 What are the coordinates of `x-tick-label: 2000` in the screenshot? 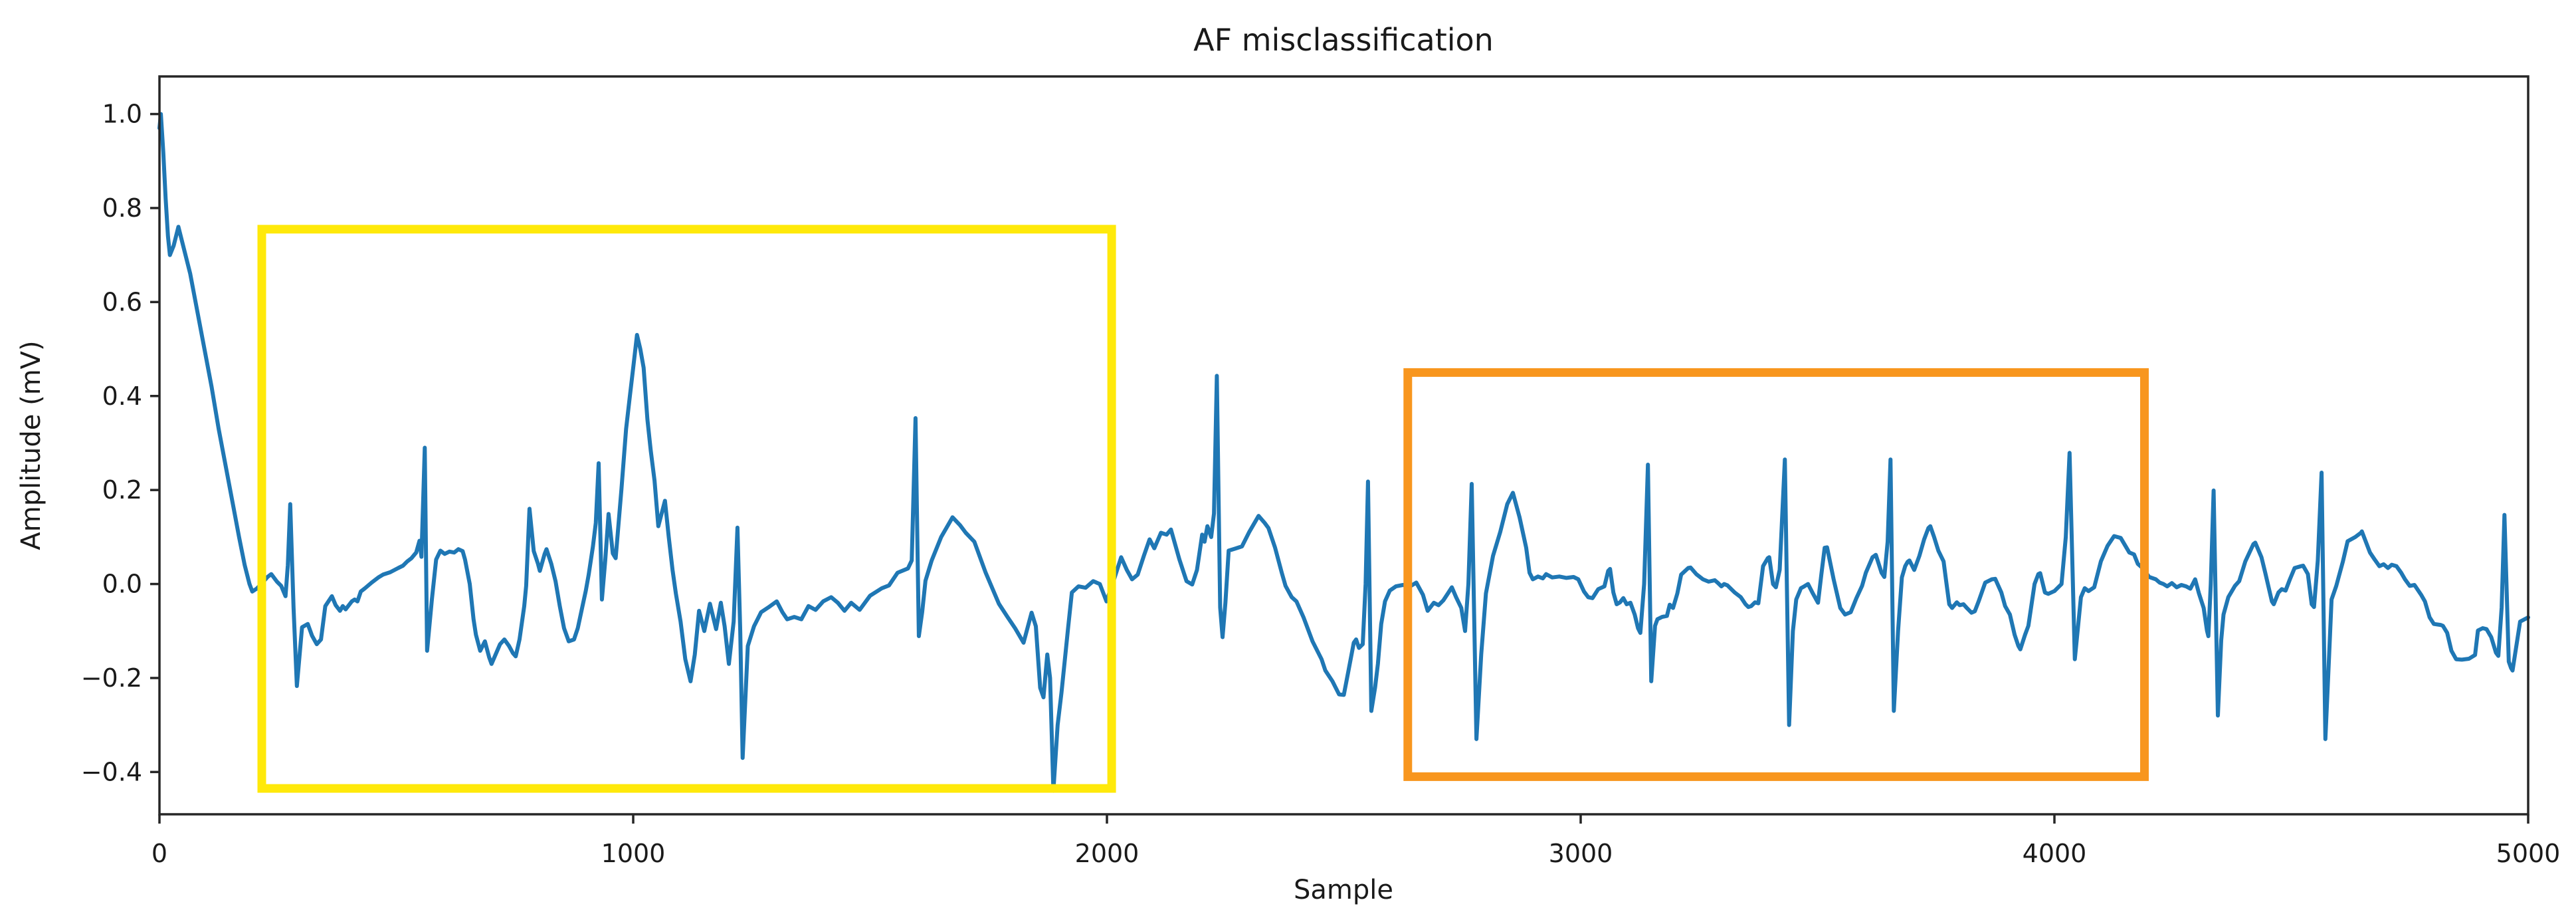 It's located at (1107, 853).